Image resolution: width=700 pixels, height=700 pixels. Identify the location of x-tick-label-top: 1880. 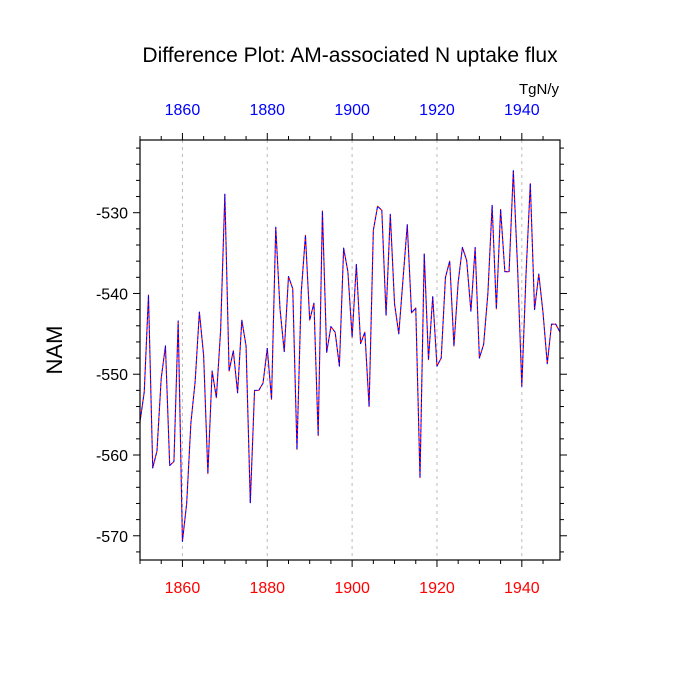
(267, 110).